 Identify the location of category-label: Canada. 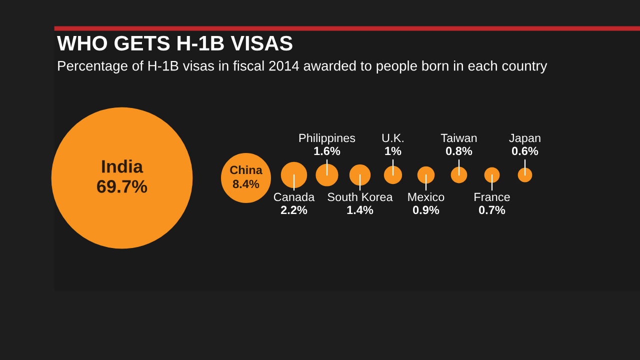
(294, 197).